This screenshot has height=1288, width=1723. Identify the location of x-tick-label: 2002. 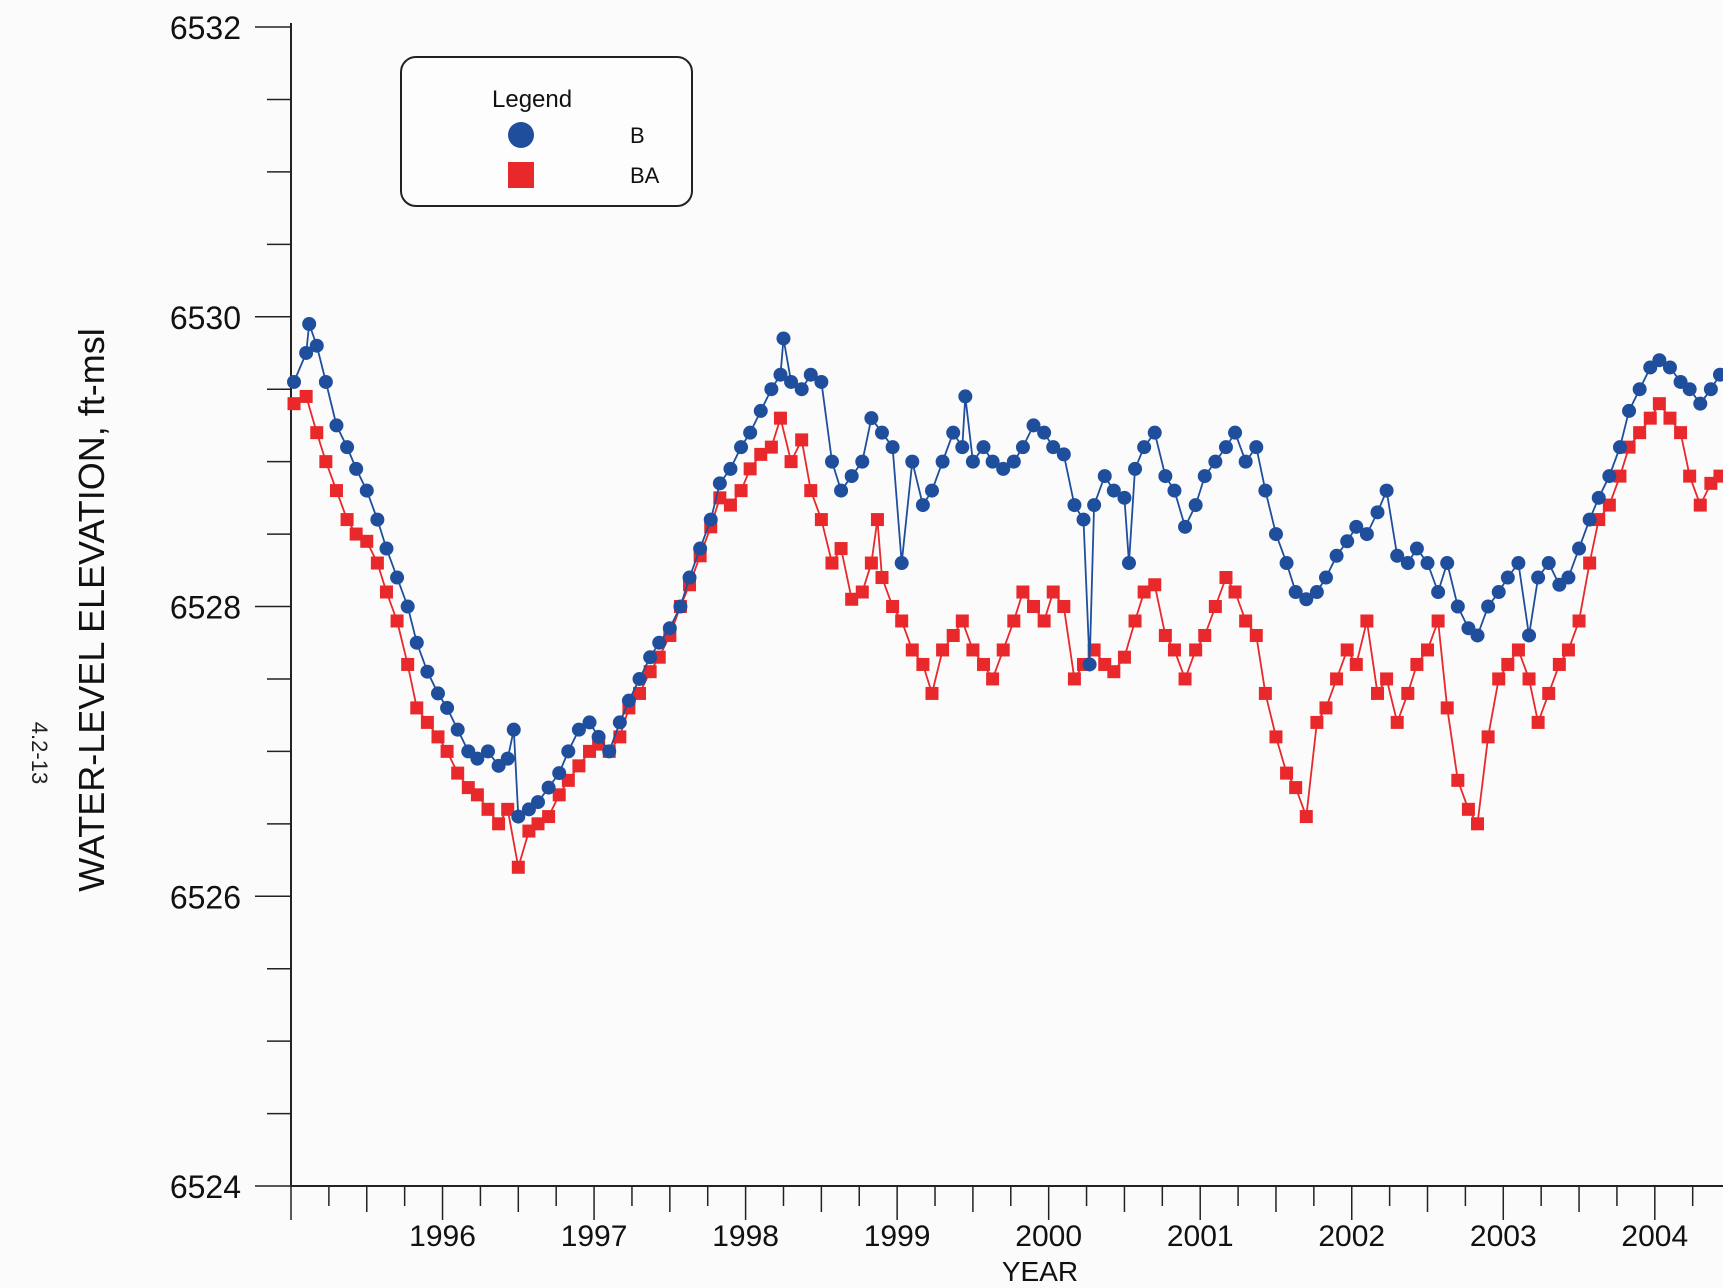
(1351, 1236).